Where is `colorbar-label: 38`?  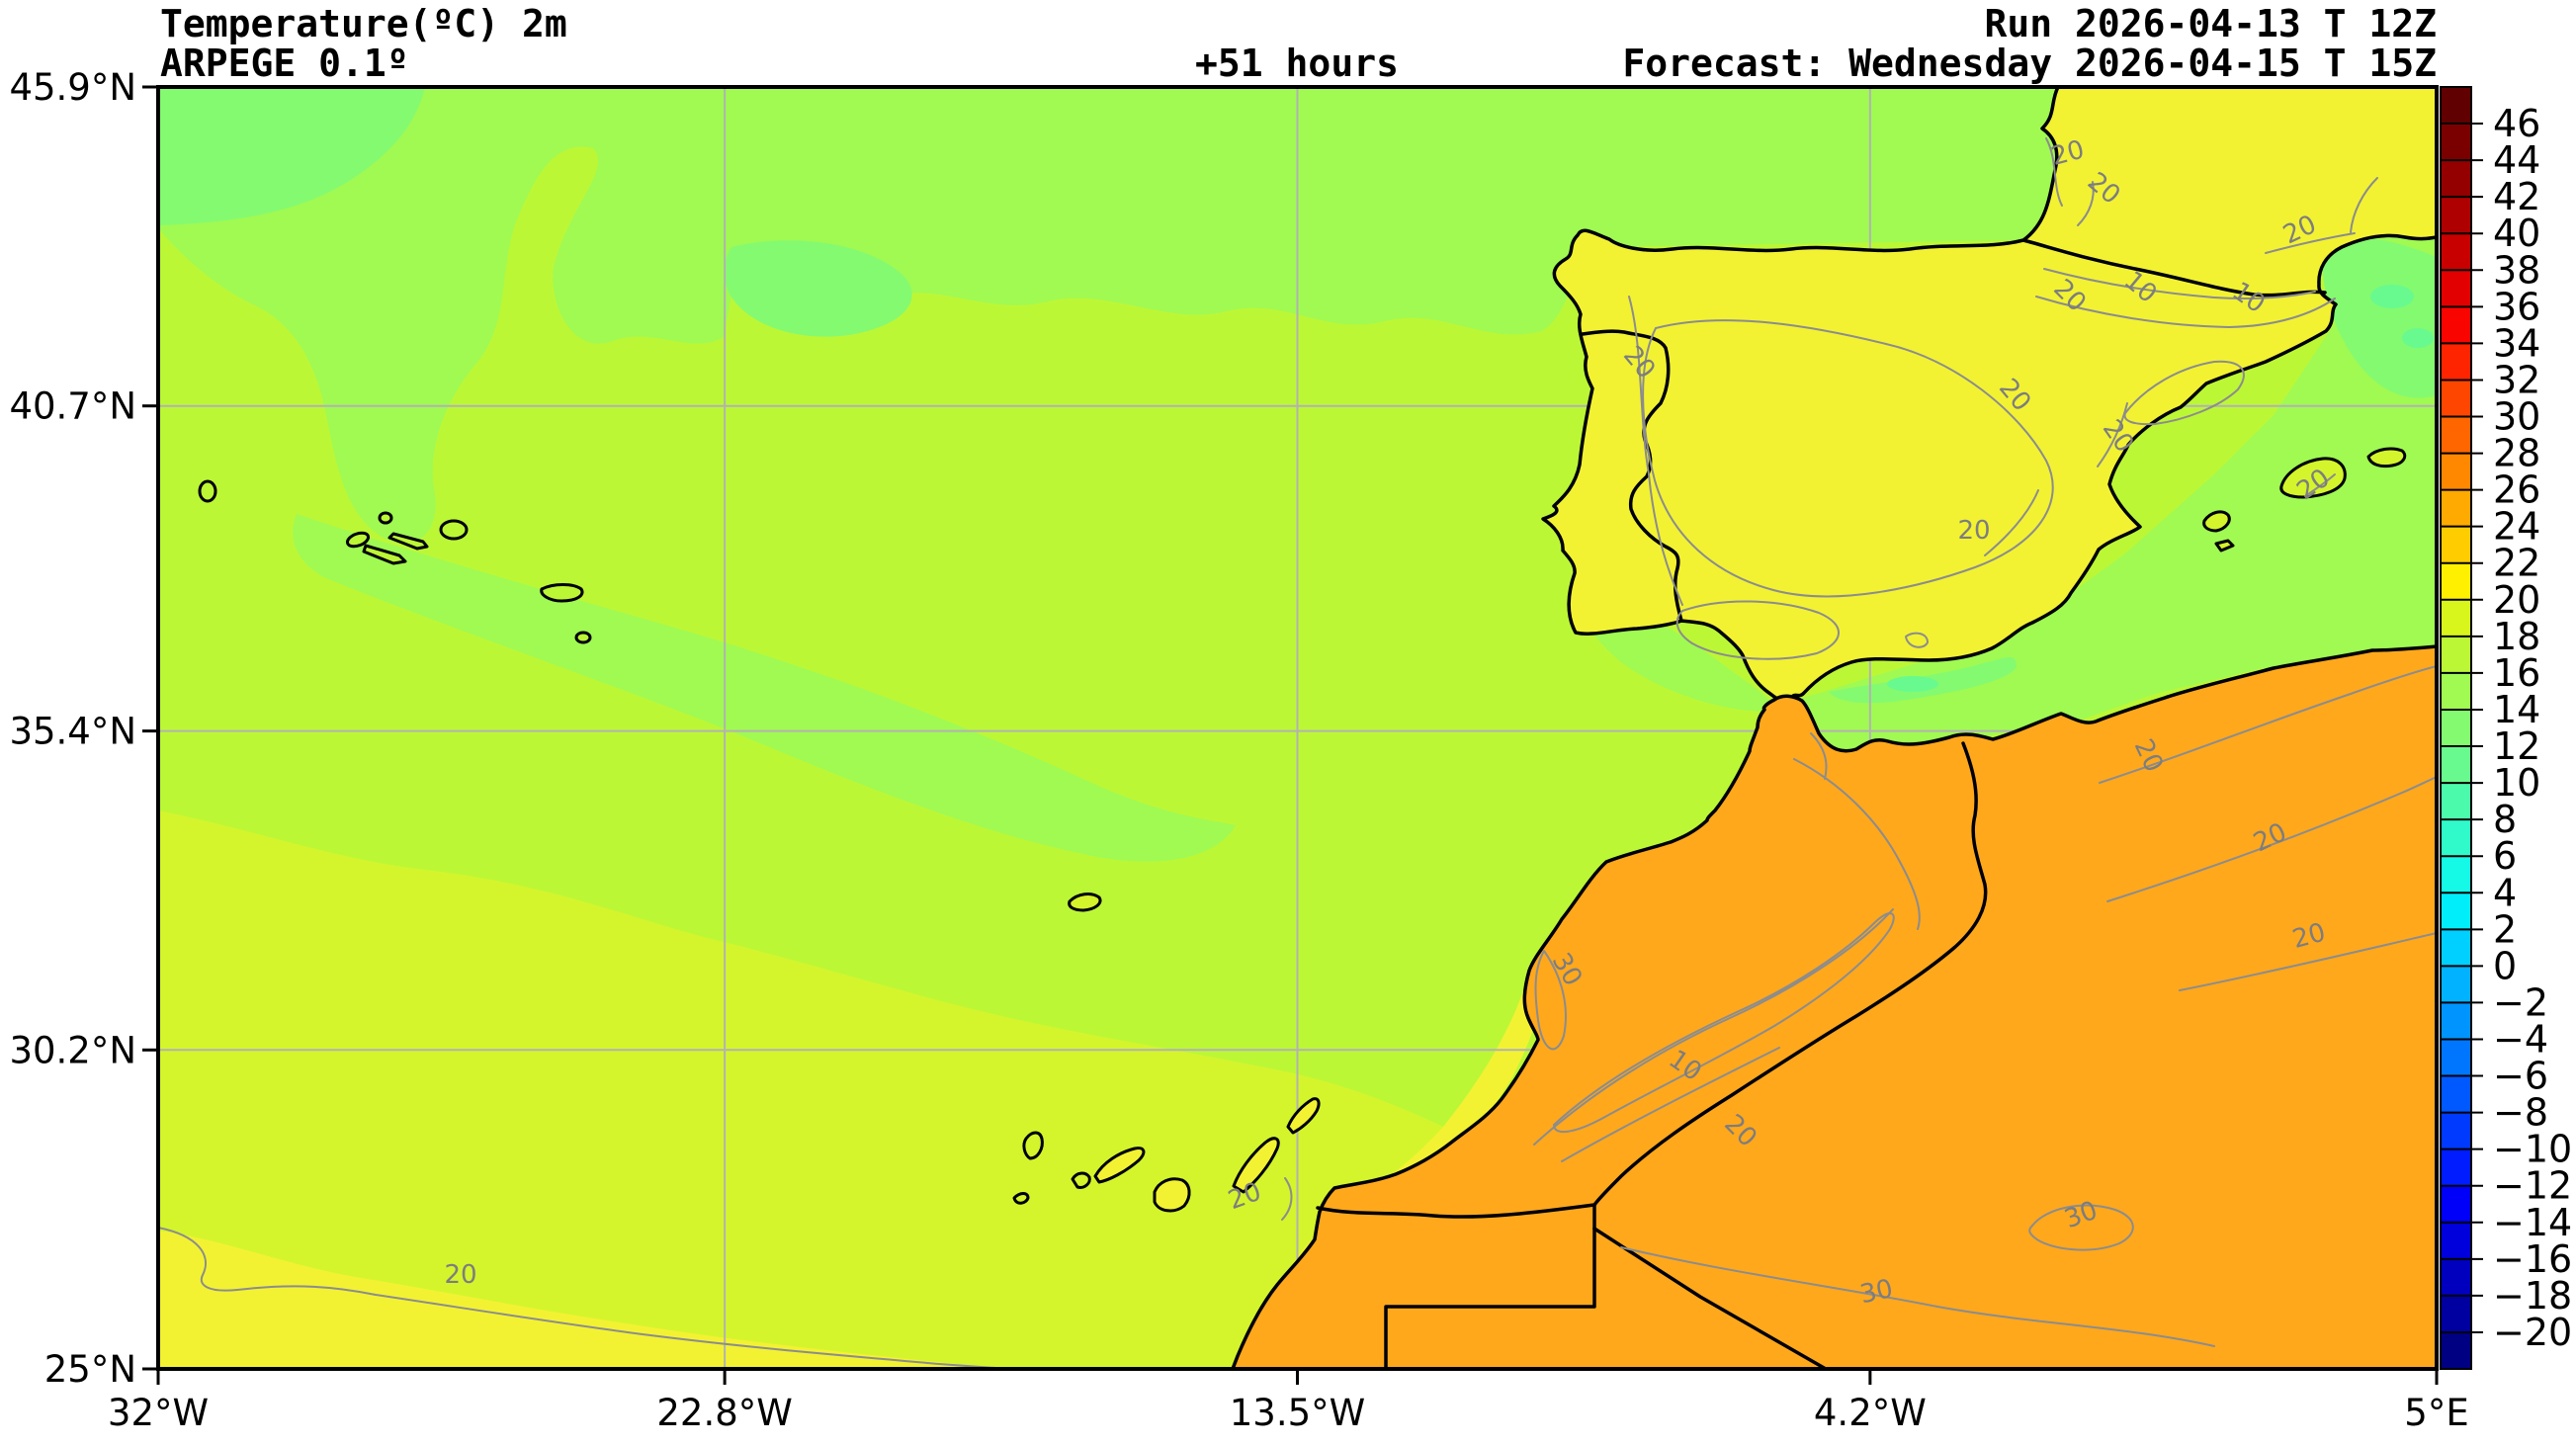 colorbar-label: 38 is located at coordinates (2516, 270).